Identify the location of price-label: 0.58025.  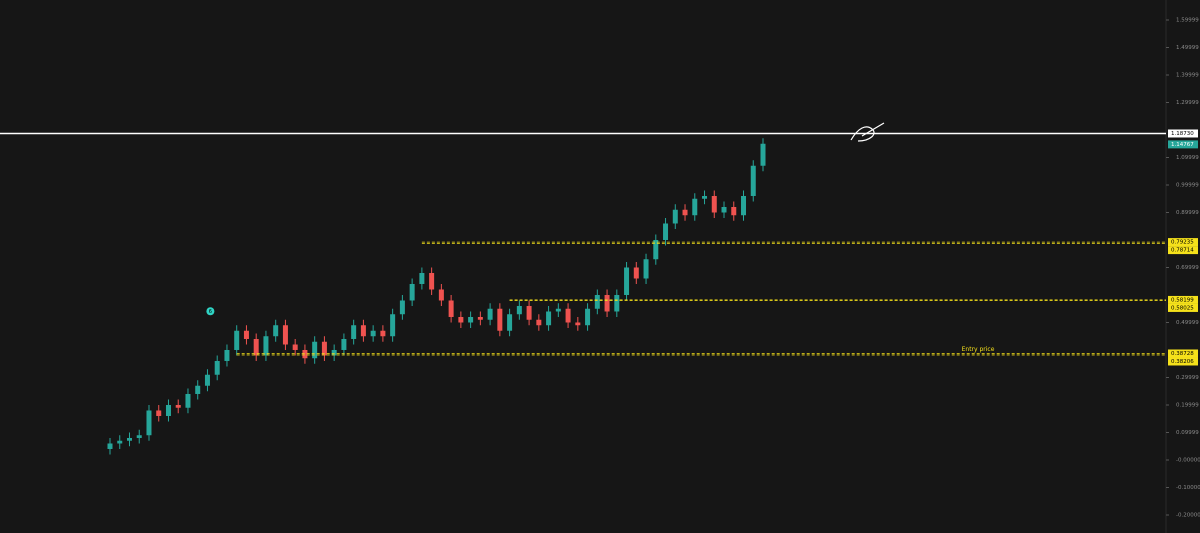
(1182, 308).